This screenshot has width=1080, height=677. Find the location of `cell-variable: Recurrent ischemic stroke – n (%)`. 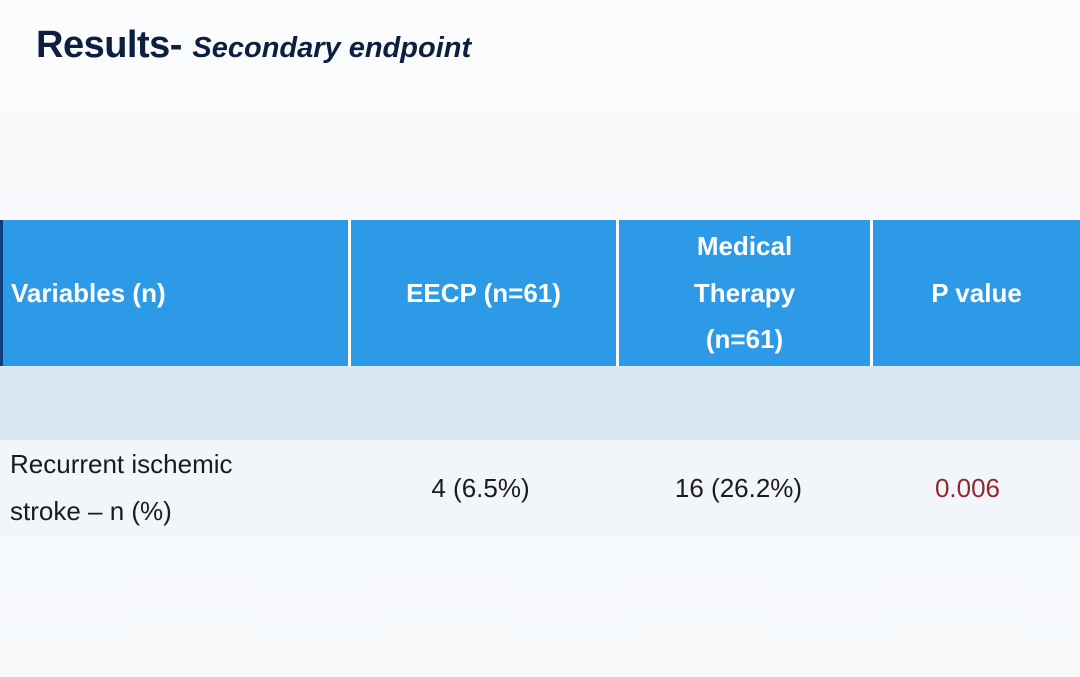

cell-variable: Recurrent ischemic stroke – n (%) is located at coordinates (174, 488).